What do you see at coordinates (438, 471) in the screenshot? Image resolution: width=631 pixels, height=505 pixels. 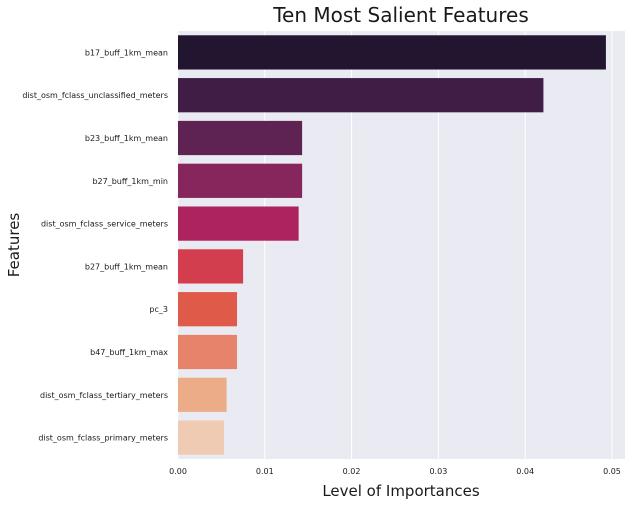 I see `x-tick-label: 0.03` at bounding box center [438, 471].